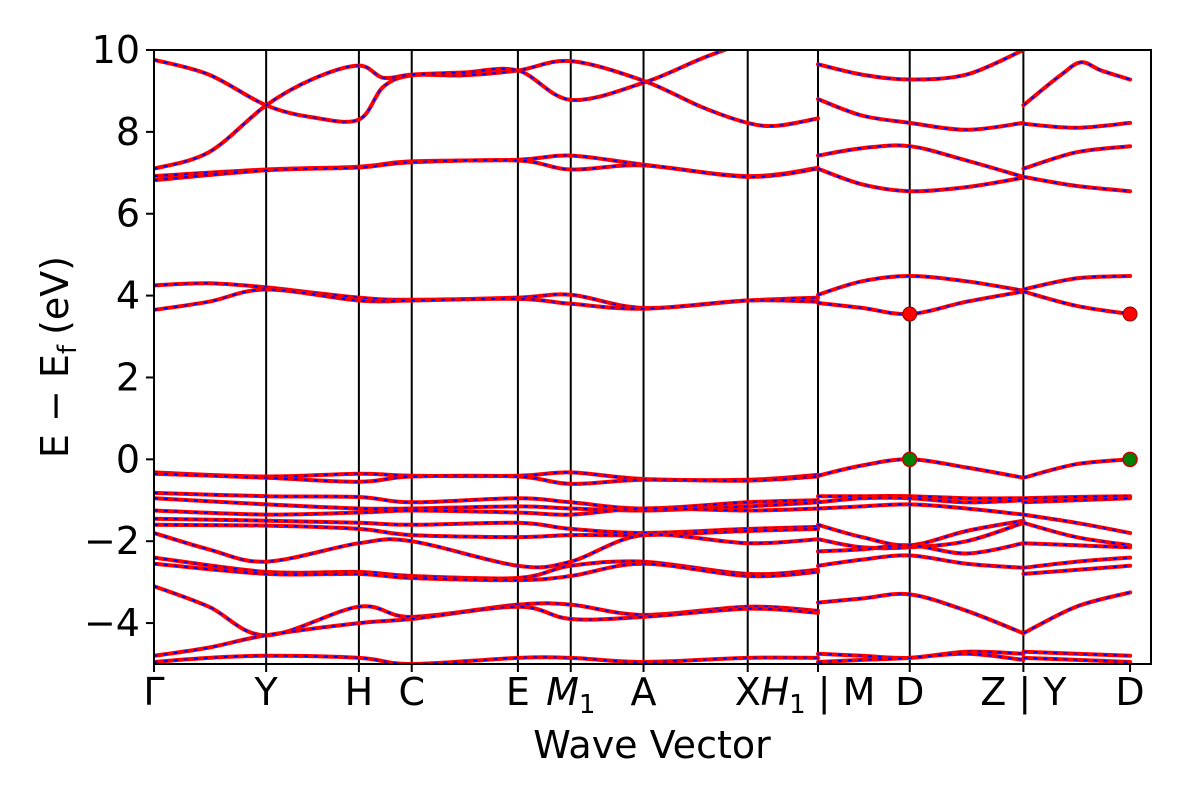 Image resolution: width=1200 pixels, height=800 pixels. Describe the element at coordinates (652, 745) in the screenshot. I see `x-axis-title: Wave Vector` at that location.